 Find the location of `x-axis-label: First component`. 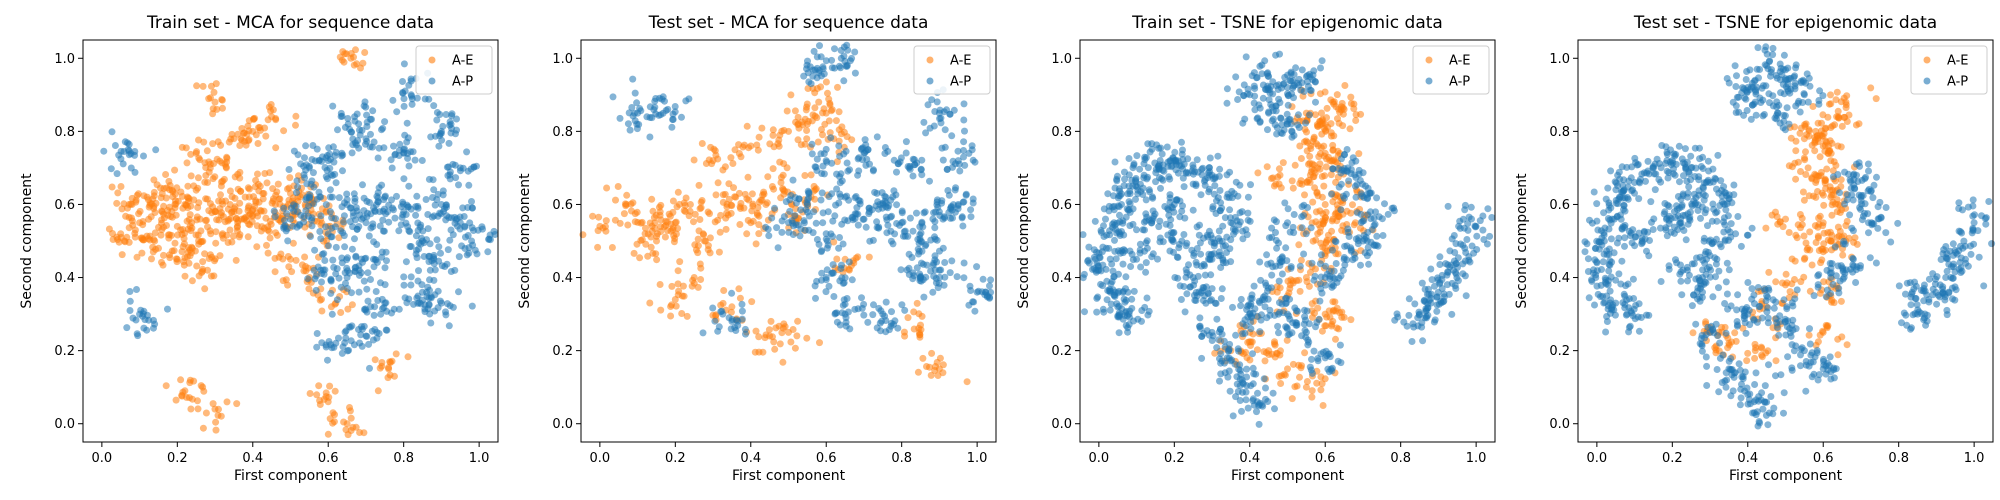

x-axis-label: First component is located at coordinates (1288, 476).